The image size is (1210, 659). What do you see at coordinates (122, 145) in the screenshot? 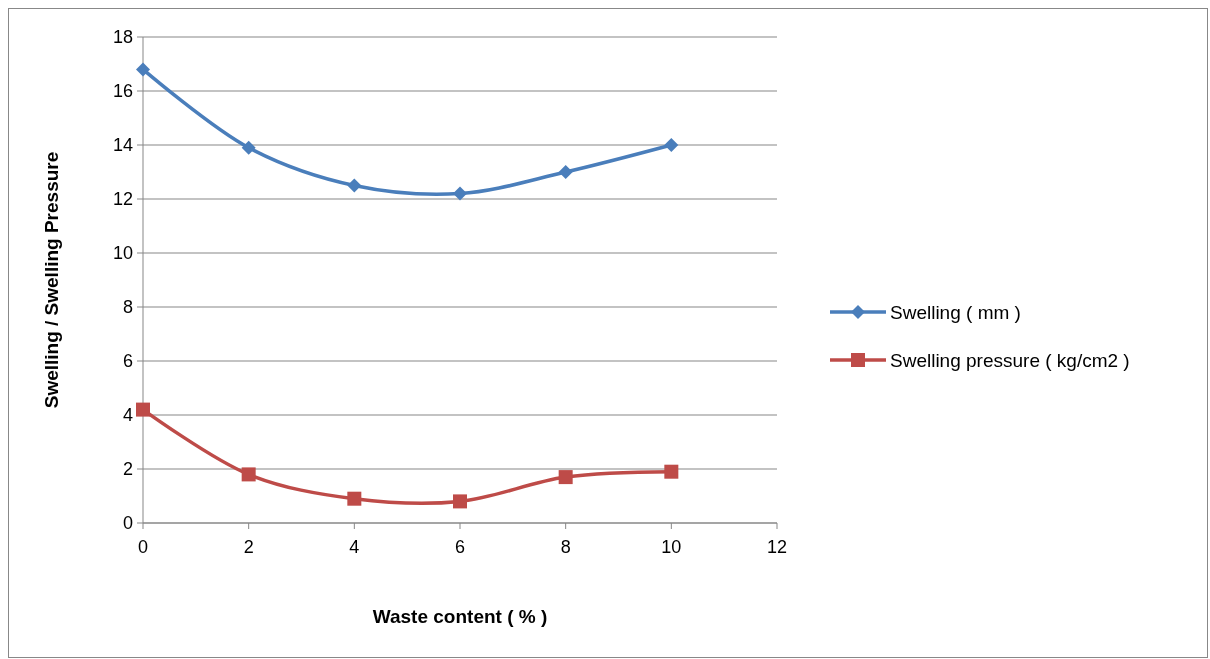
I see `y-tick-label: 14` at bounding box center [122, 145].